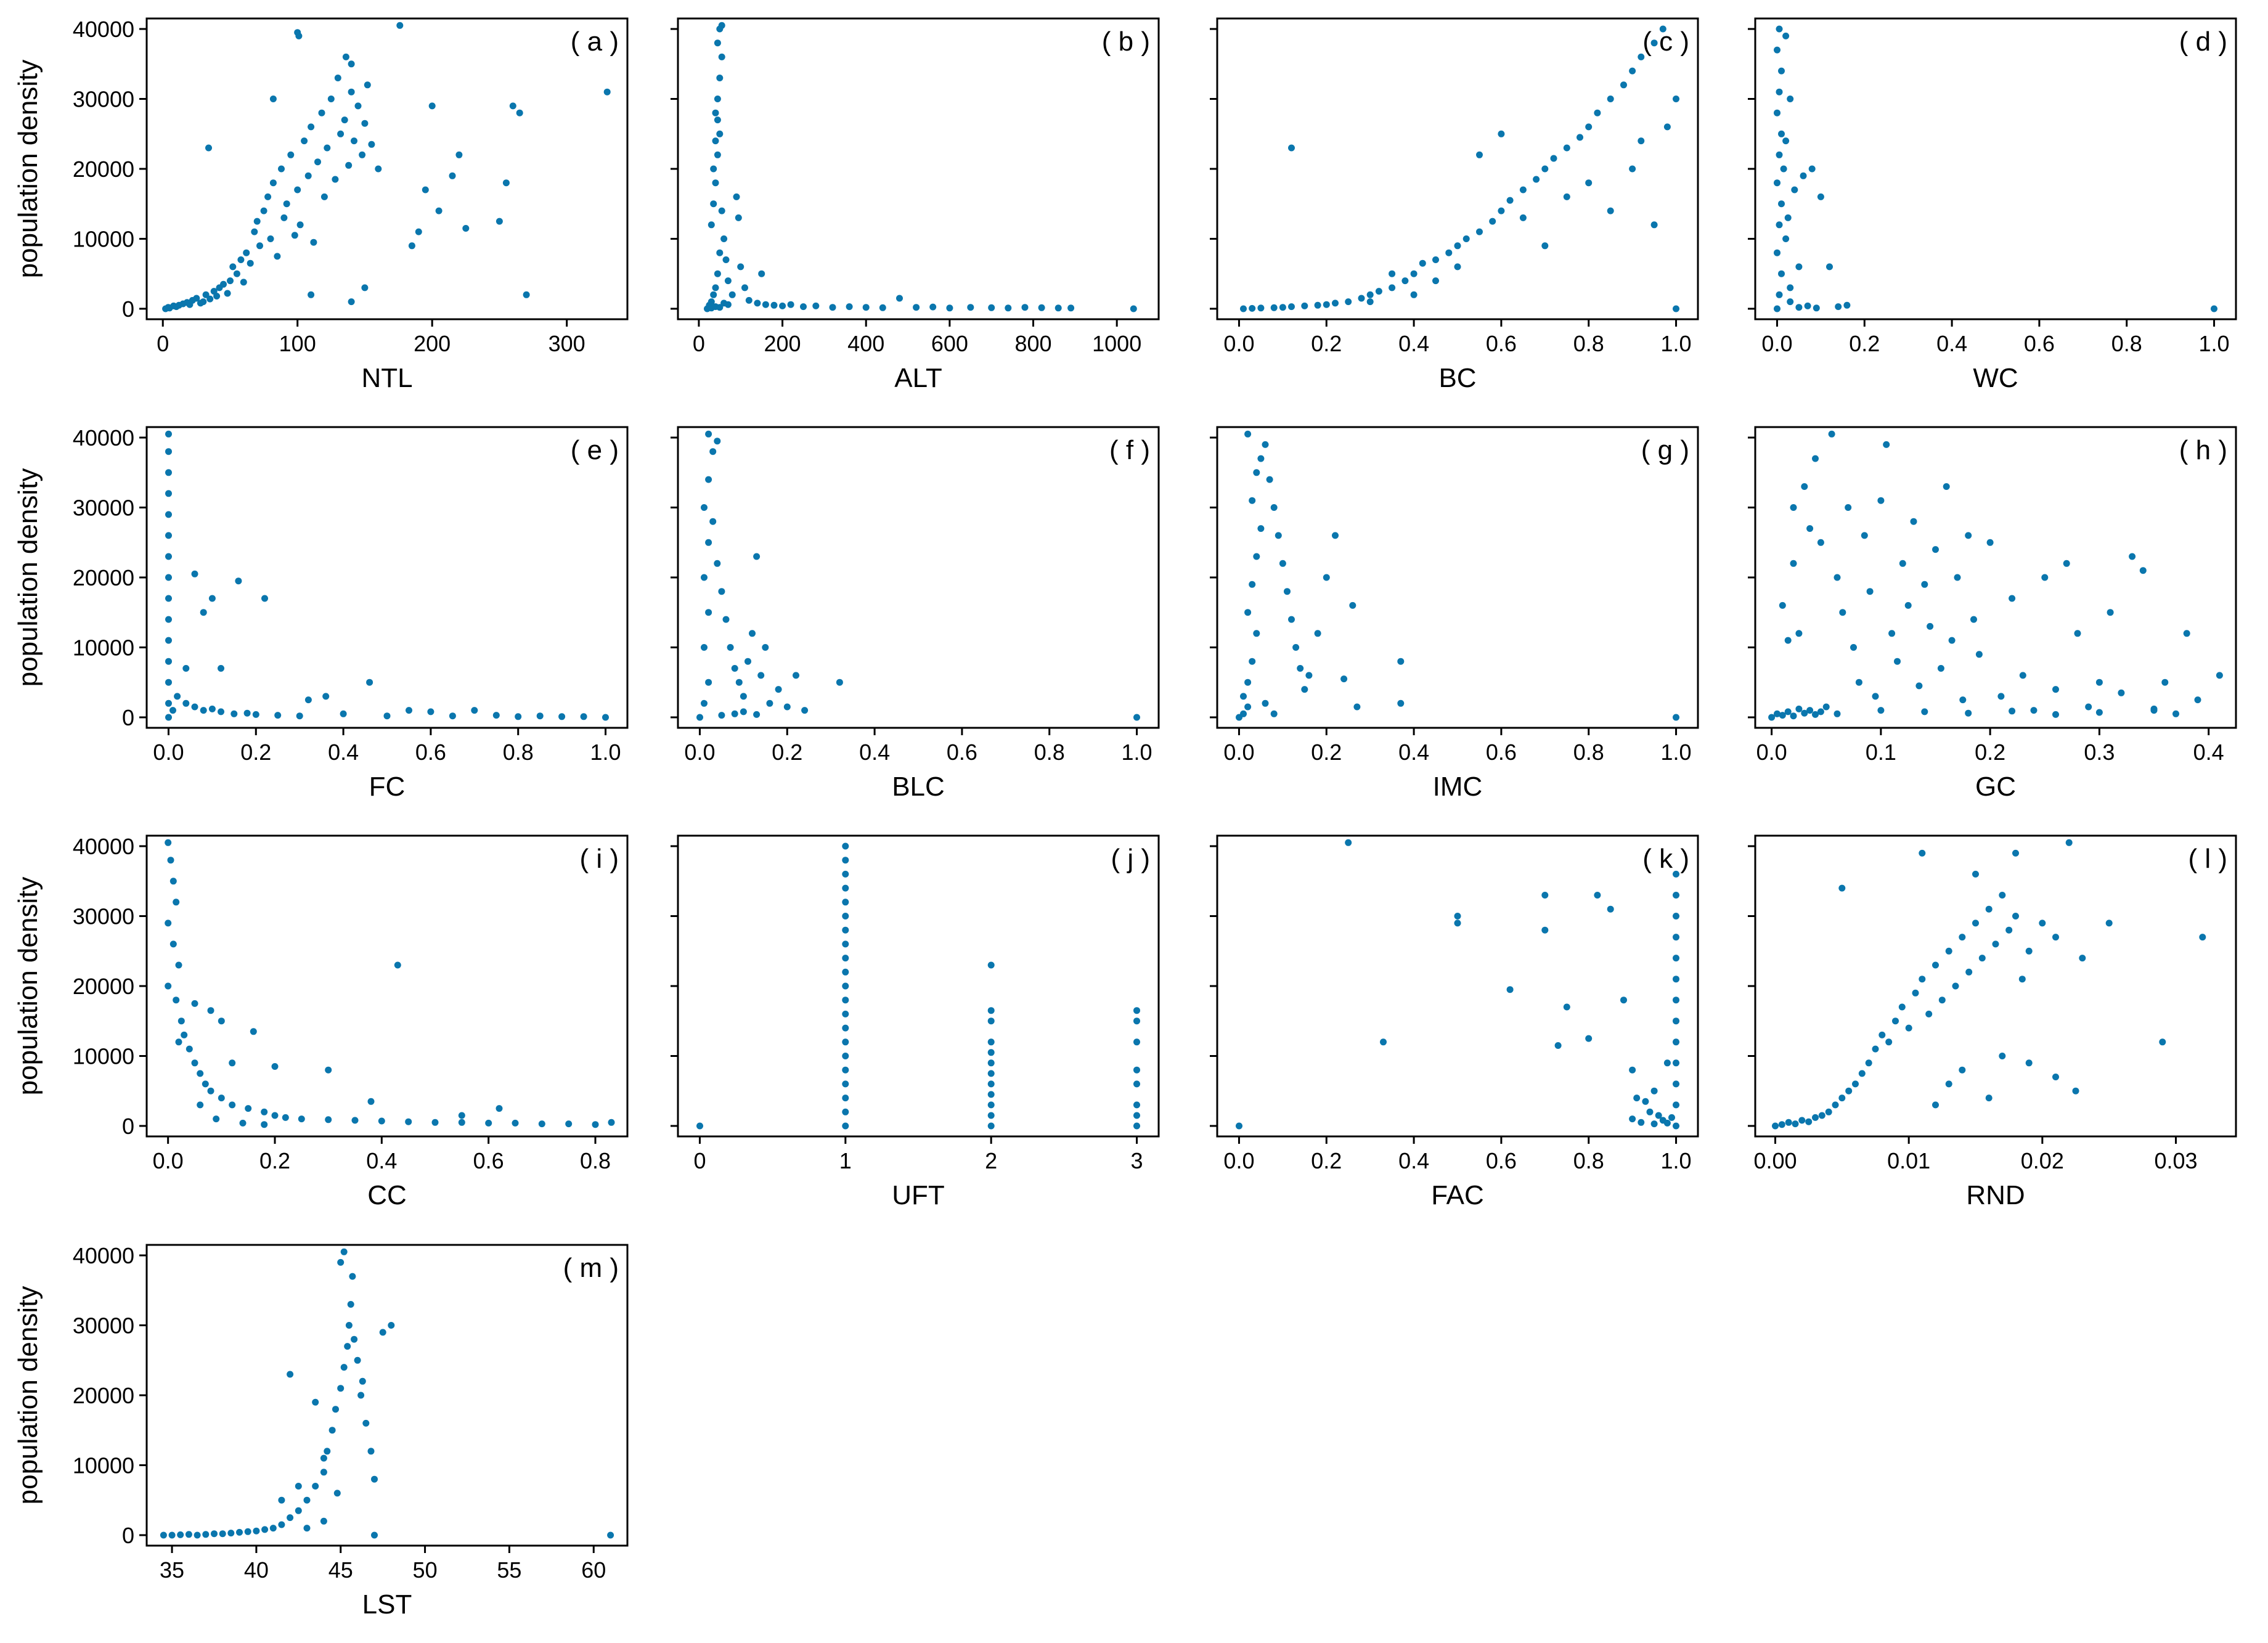 Image resolution: width=2268 pixels, height=1643 pixels. What do you see at coordinates (1032, 343) in the screenshot?
I see `x-tick-label: 800` at bounding box center [1032, 343].